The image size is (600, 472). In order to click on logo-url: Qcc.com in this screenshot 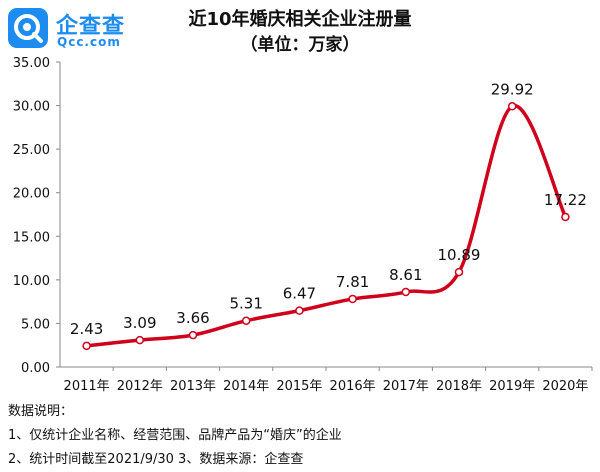, I will do `click(89, 42)`.